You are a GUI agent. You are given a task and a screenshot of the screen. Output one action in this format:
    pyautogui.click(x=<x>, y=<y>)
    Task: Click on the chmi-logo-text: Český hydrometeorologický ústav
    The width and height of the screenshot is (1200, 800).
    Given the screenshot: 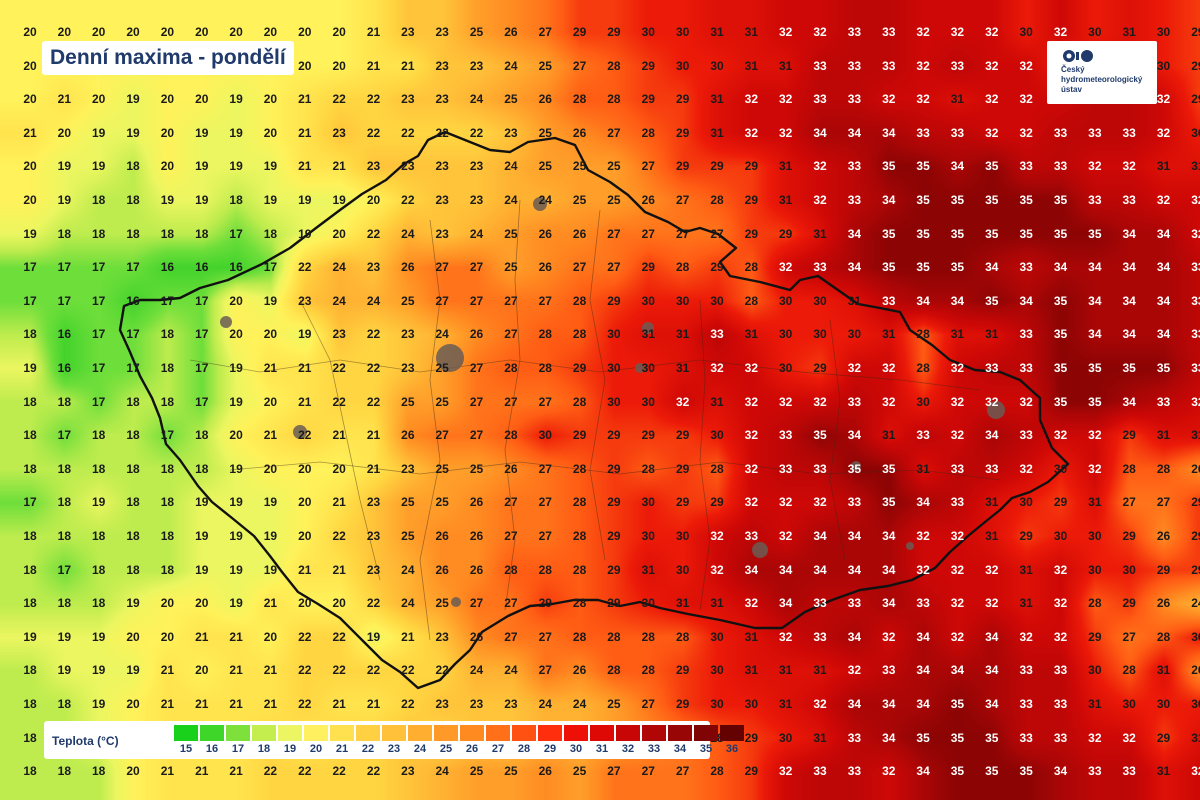 What is the action you would take?
    pyautogui.click(x=1108, y=80)
    